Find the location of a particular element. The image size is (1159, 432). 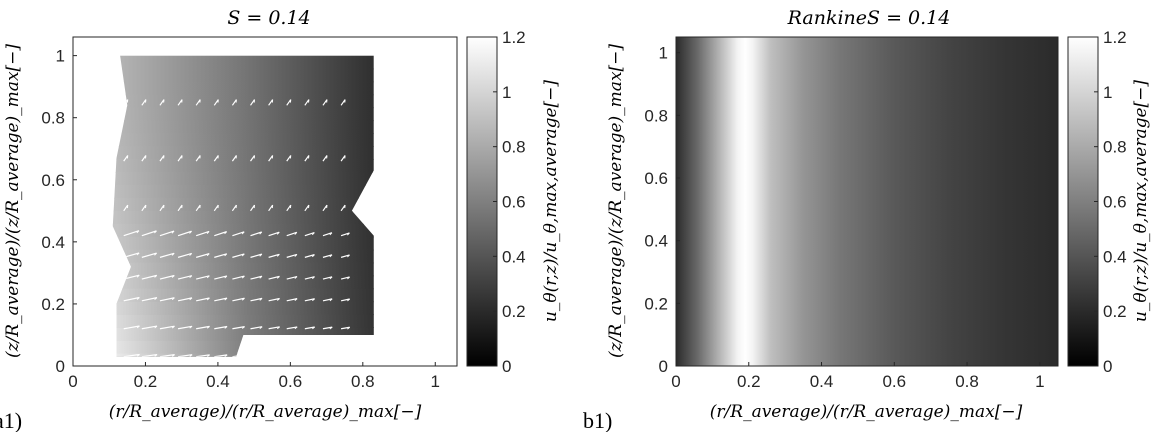

y-tick-label: 0 is located at coordinates (663, 366).